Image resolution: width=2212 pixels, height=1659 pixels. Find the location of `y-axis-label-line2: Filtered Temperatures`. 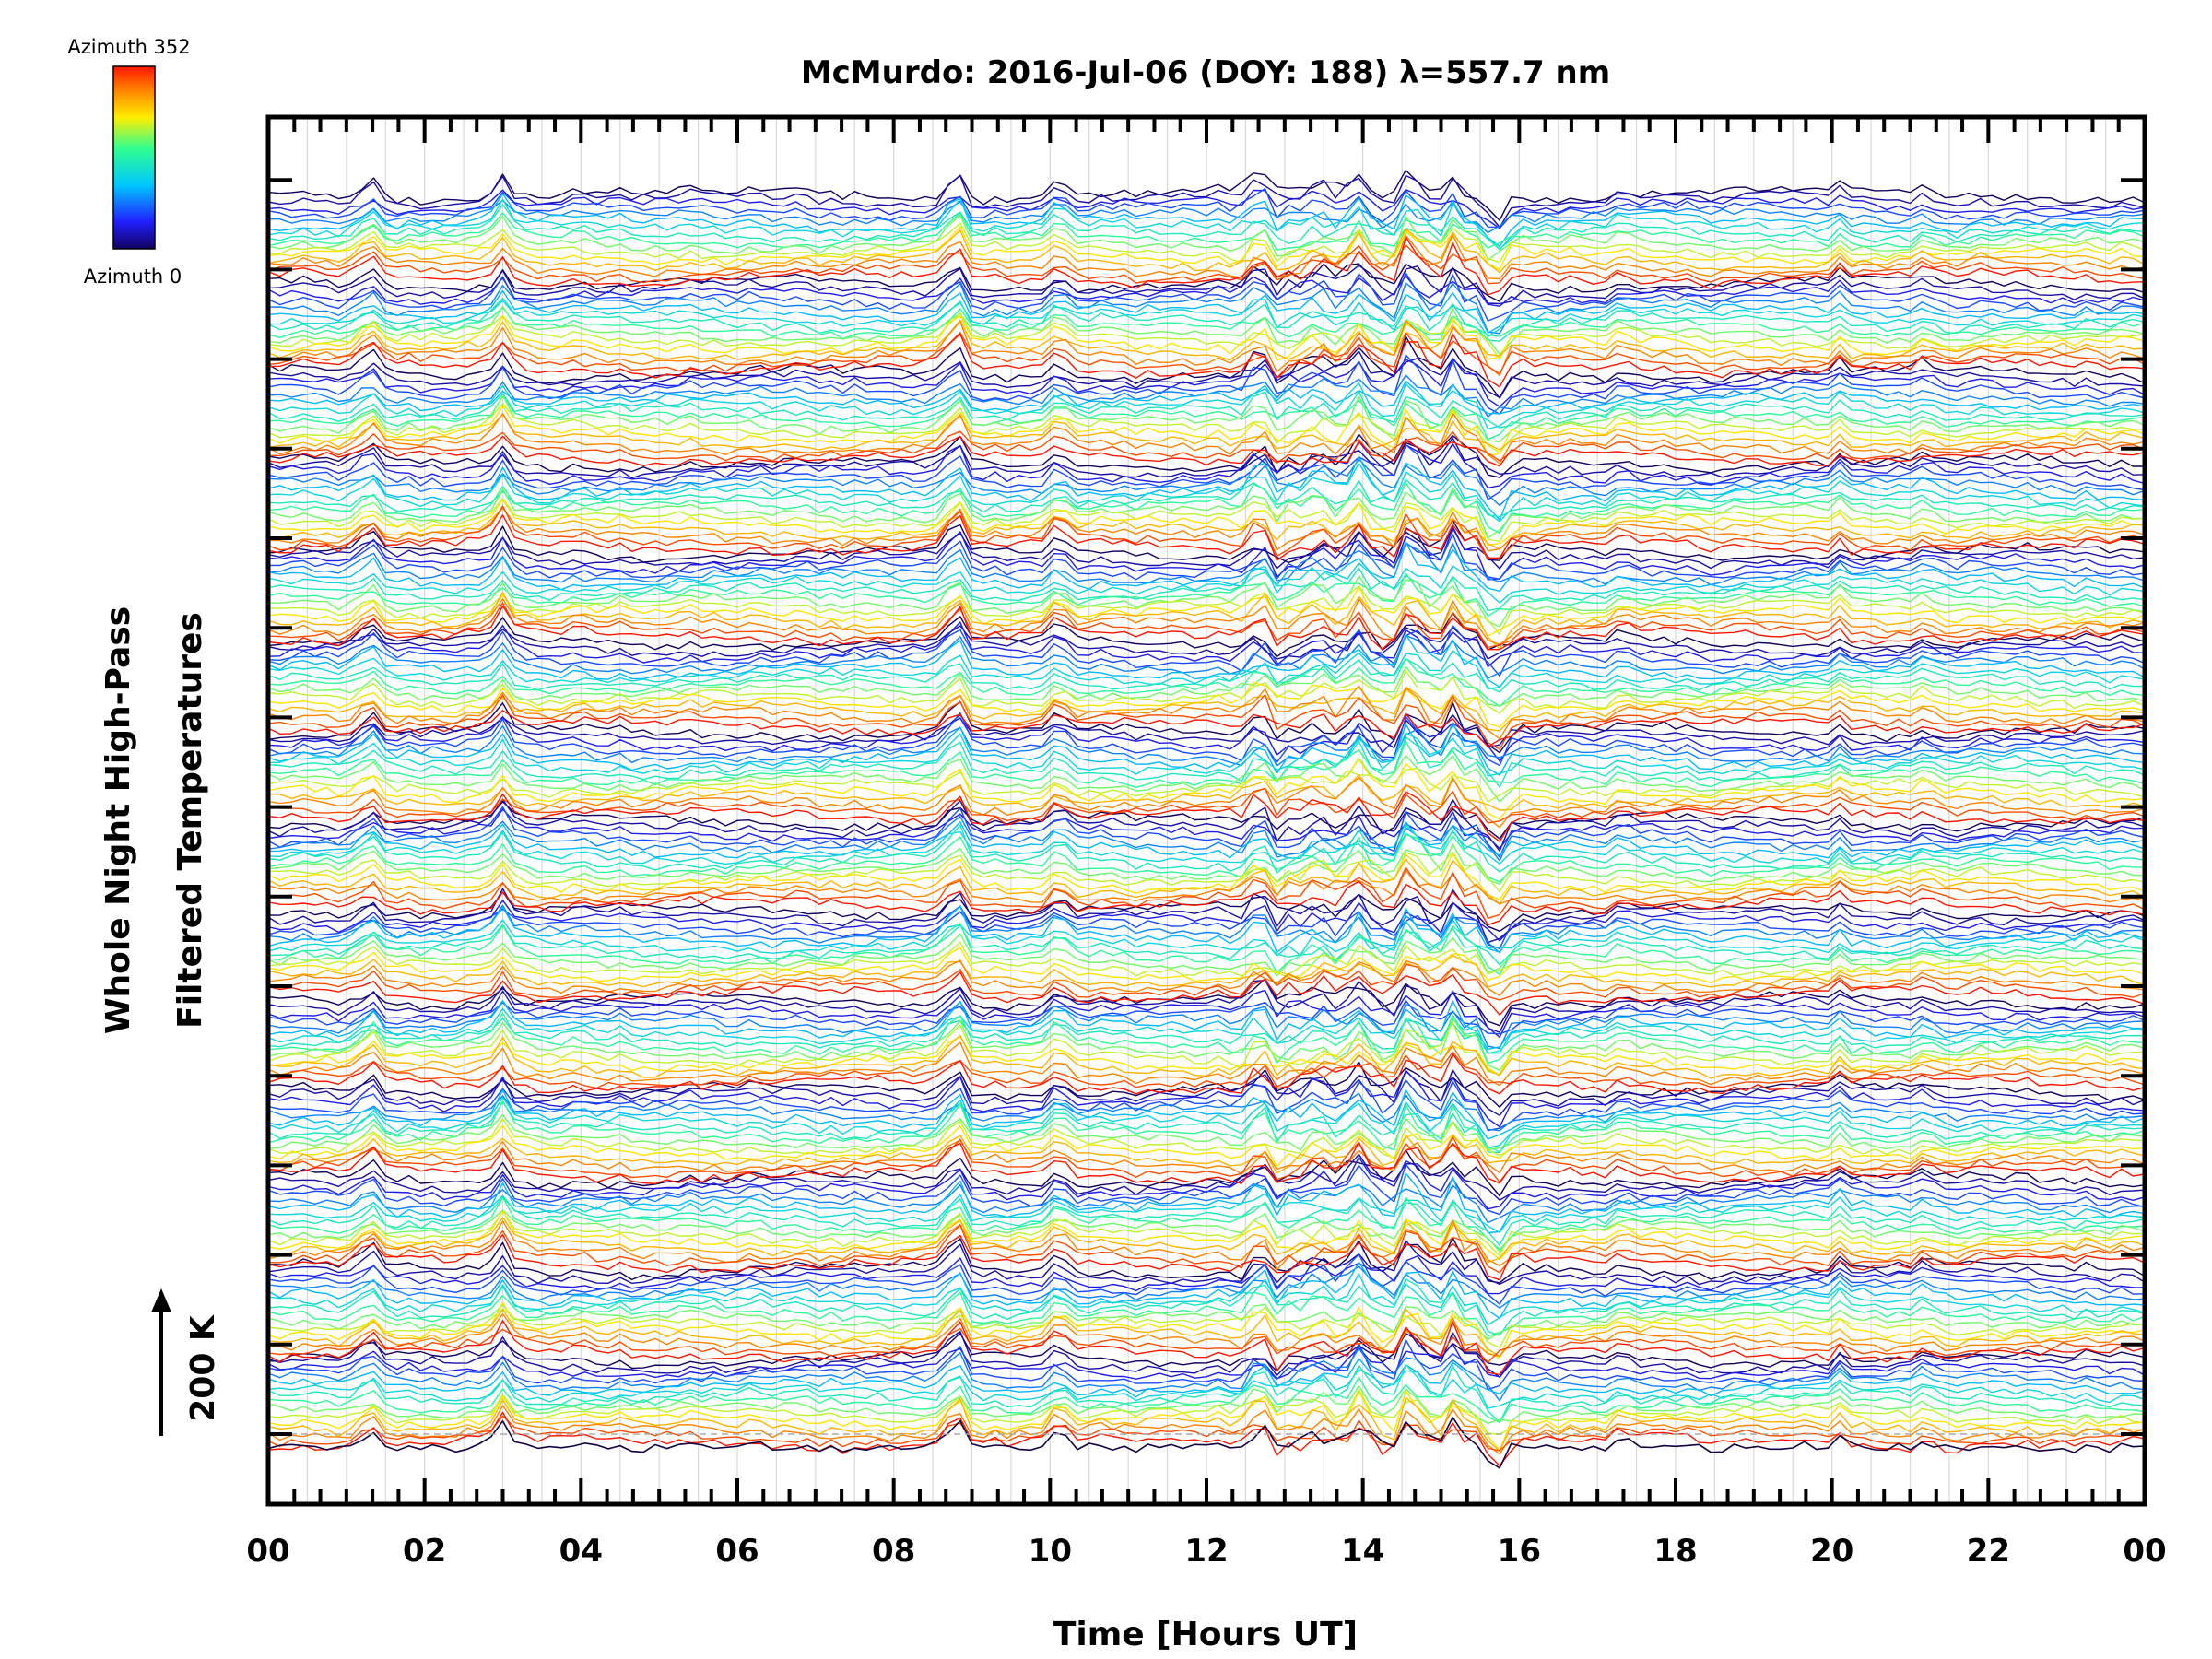

y-axis-label-line2: Filtered Temperatures is located at coordinates (190, 820).